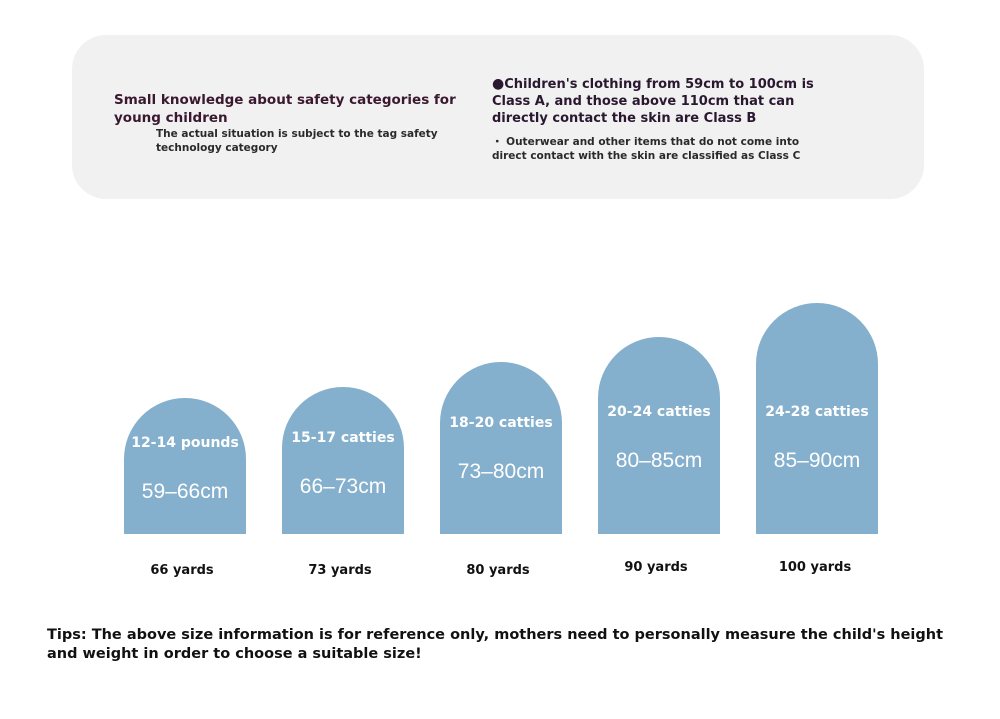 The height and width of the screenshot is (719, 1000). I want to click on size-height: 73–80cm, so click(501, 471).